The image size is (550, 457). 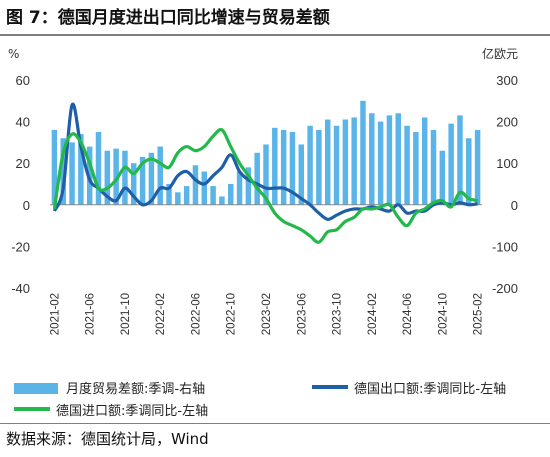 I want to click on x-tick-label: 2021-10, so click(x=126, y=314).